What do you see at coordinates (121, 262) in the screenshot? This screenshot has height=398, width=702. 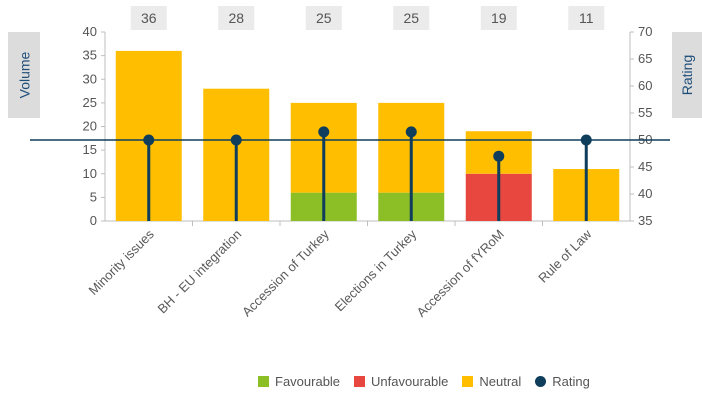 I see `category-label: Minority issues` at bounding box center [121, 262].